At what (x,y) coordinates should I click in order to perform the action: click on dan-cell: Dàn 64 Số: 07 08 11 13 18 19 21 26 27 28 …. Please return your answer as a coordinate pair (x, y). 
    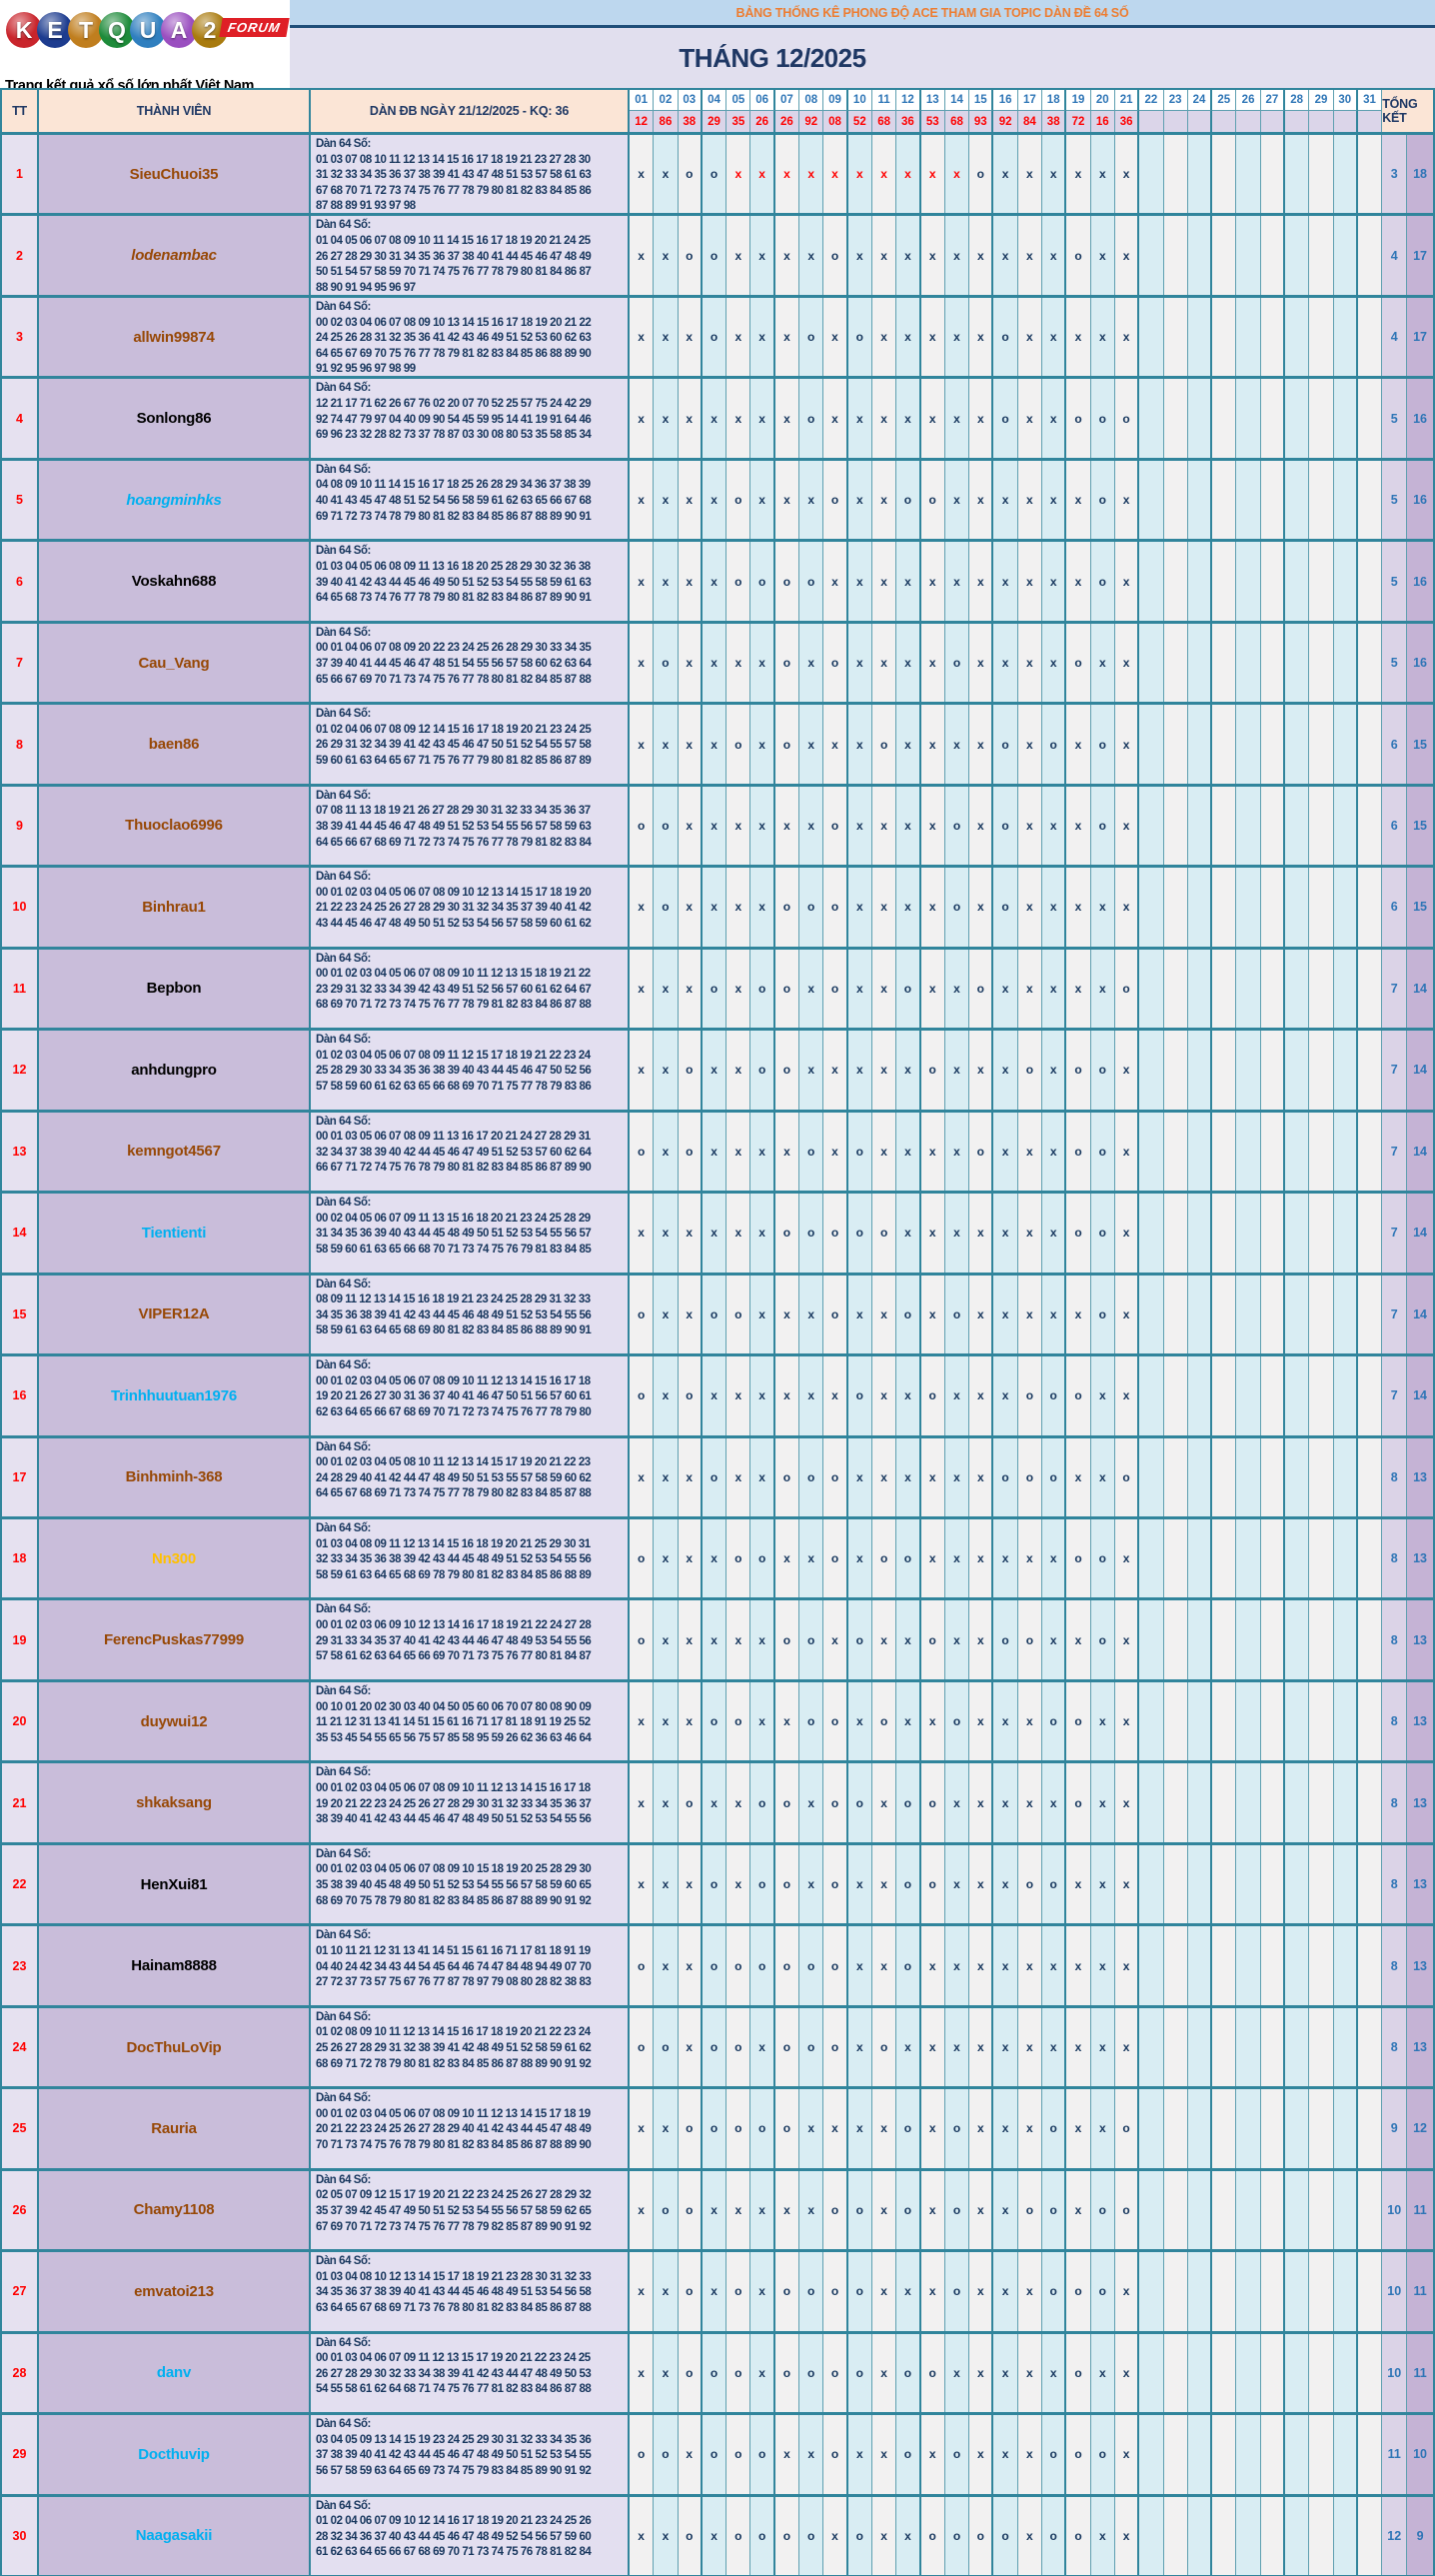
    Looking at the image, I should click on (470, 826).